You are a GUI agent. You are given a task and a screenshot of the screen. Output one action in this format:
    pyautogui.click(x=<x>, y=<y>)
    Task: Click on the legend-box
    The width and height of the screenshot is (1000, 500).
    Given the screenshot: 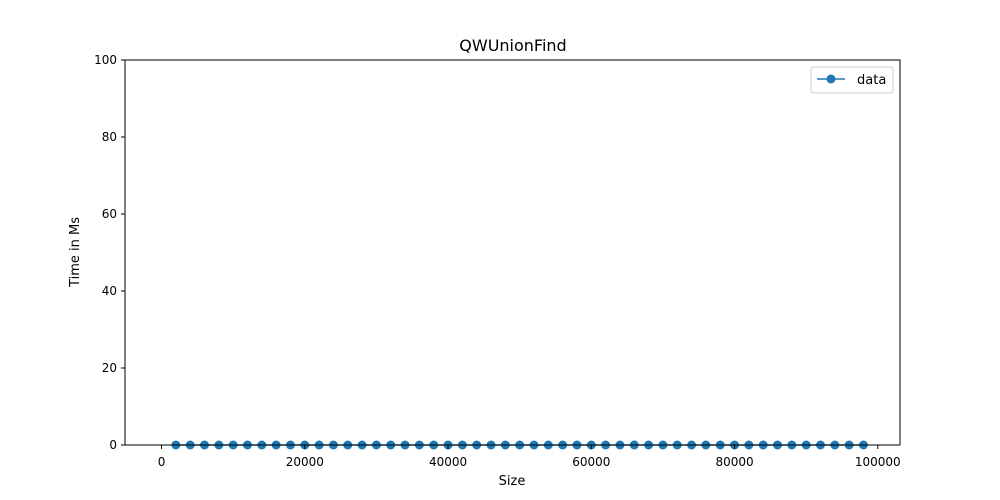 What is the action you would take?
    pyautogui.click(x=852, y=80)
    